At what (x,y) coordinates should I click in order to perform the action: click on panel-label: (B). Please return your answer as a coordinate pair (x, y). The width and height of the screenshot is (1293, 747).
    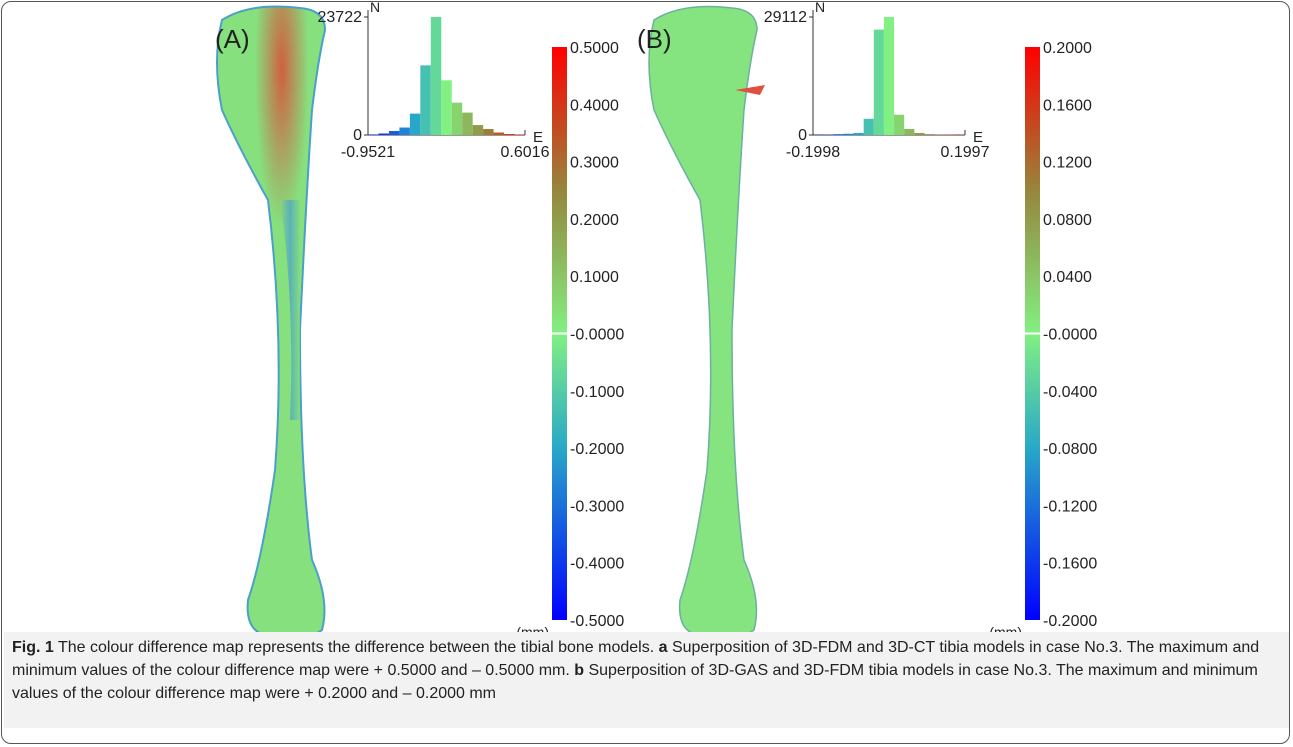
    Looking at the image, I should click on (654, 39).